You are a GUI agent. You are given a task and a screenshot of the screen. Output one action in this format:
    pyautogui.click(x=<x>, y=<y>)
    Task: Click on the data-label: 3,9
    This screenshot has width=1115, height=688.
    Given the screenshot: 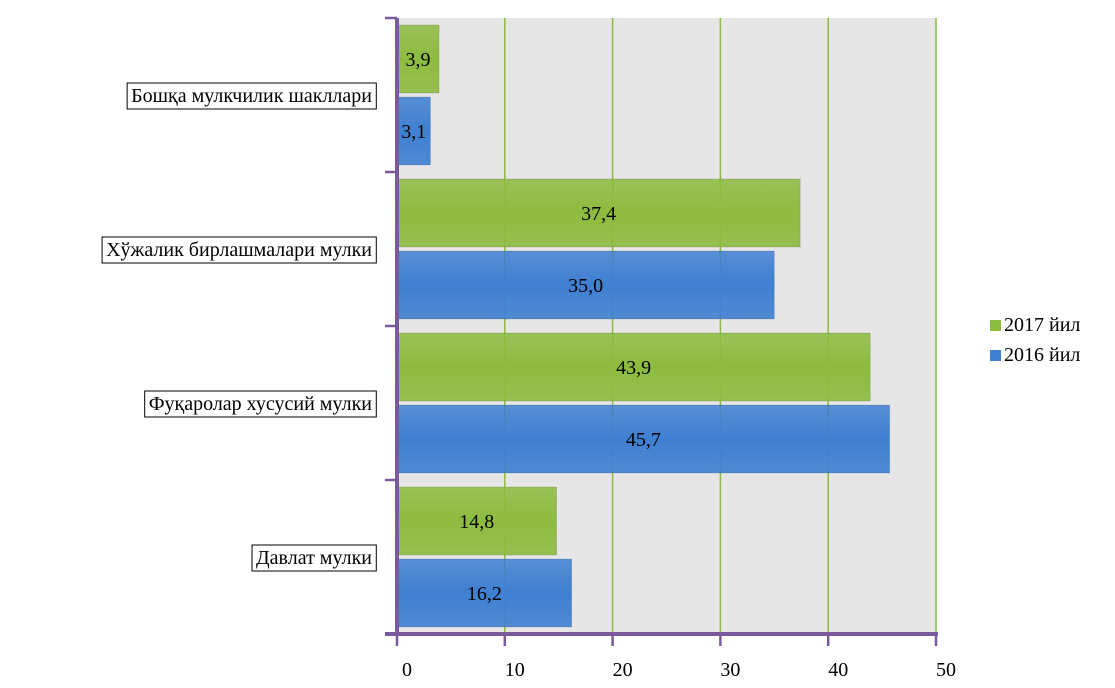 What is the action you would take?
    pyautogui.click(x=418, y=60)
    